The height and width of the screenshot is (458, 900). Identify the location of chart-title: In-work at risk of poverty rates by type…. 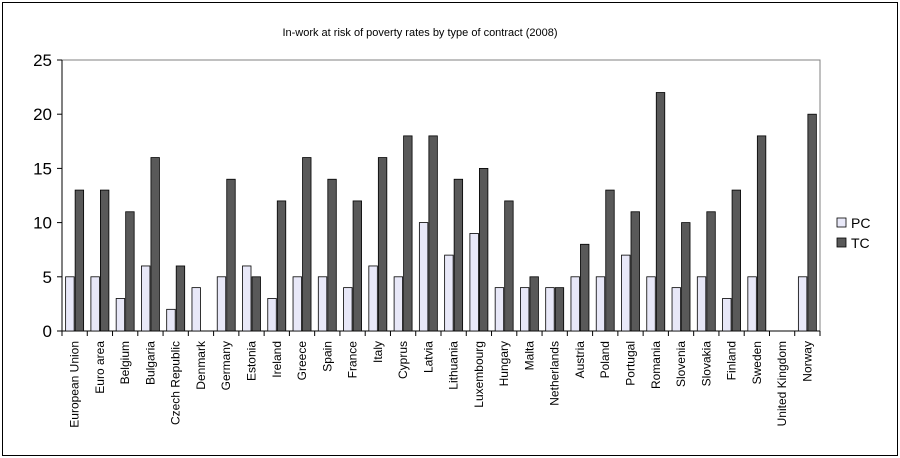
(419, 33).